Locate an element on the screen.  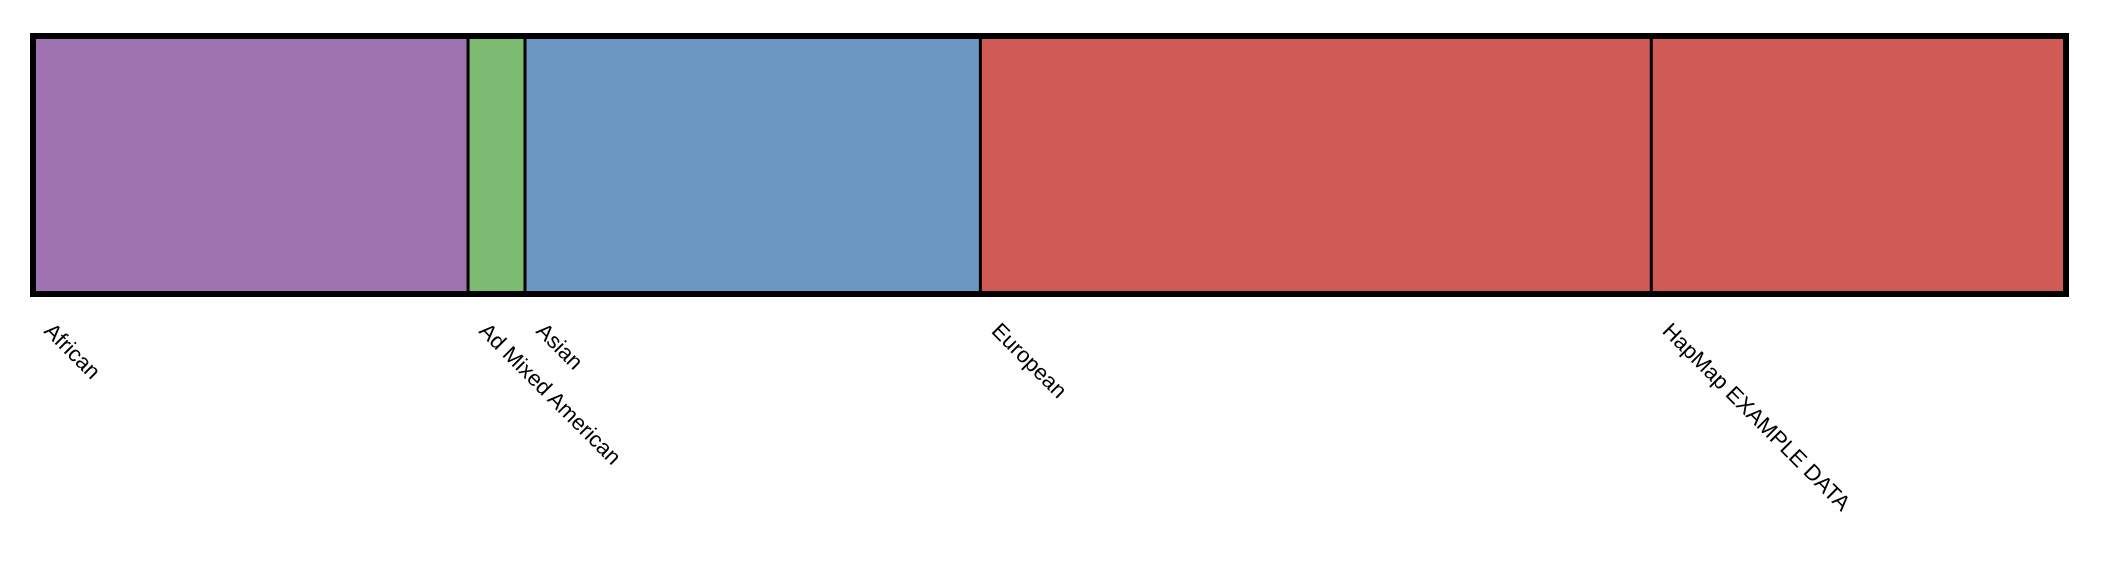
group-label-hapmap-example-data: HapMap EXAMPLE DATA is located at coordinates (1757, 417).